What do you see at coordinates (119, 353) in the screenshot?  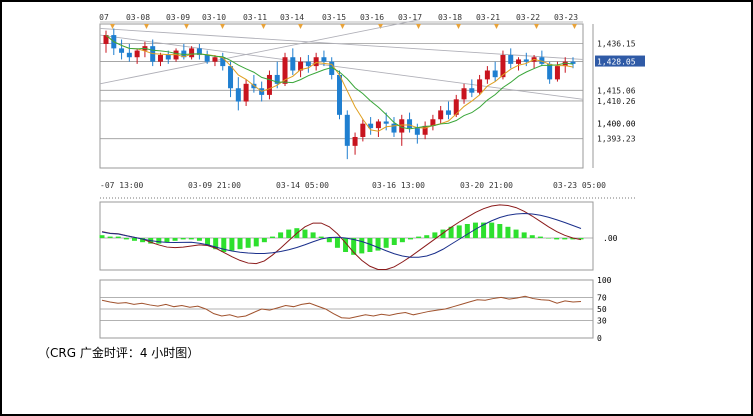 I see `chart-caption: （CRG 广金时评：4 小时图）` at bounding box center [119, 353].